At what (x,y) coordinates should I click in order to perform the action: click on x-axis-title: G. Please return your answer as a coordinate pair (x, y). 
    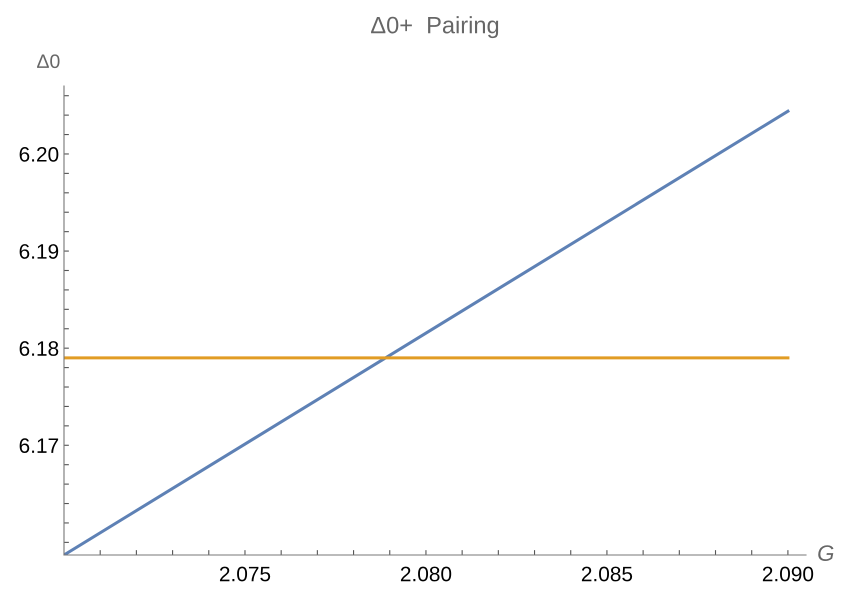
    Looking at the image, I should click on (826, 553).